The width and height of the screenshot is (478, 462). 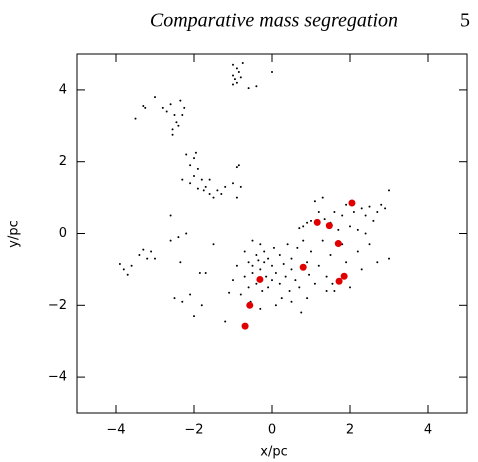 What do you see at coordinates (272, 430) in the screenshot?
I see `x-tick-label: 0` at bounding box center [272, 430].